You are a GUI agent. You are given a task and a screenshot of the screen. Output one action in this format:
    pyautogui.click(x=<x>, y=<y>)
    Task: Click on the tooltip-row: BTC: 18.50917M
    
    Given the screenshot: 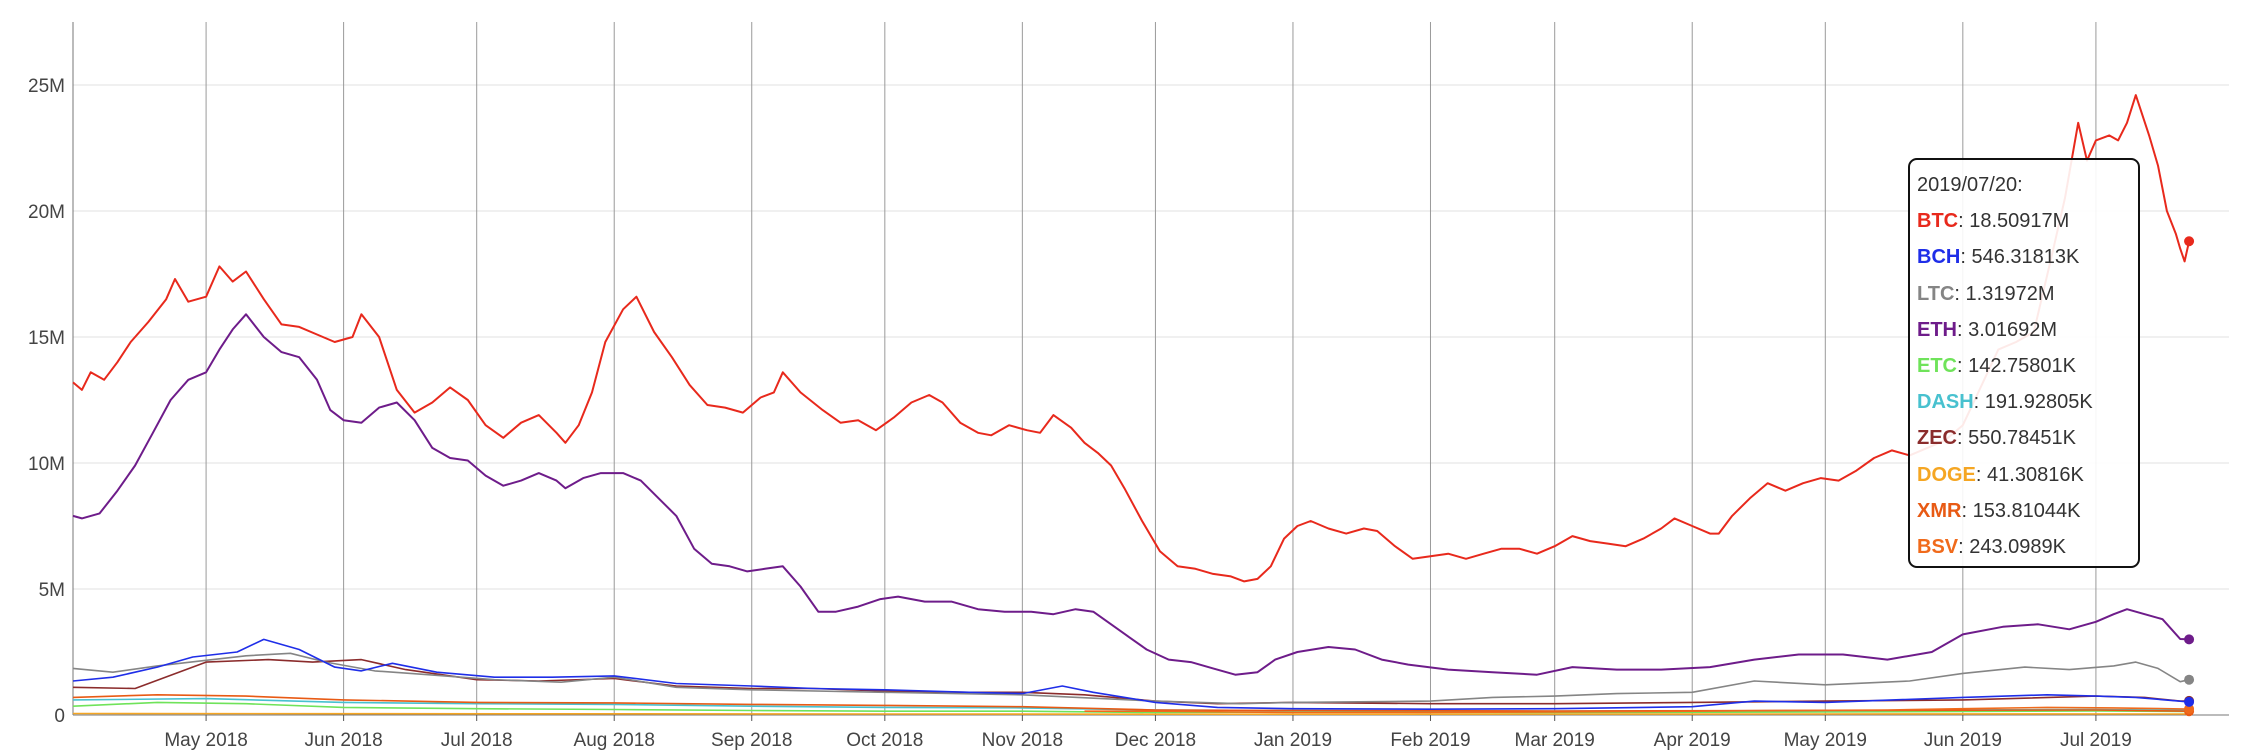 What is the action you would take?
    pyautogui.click(x=2027, y=224)
    